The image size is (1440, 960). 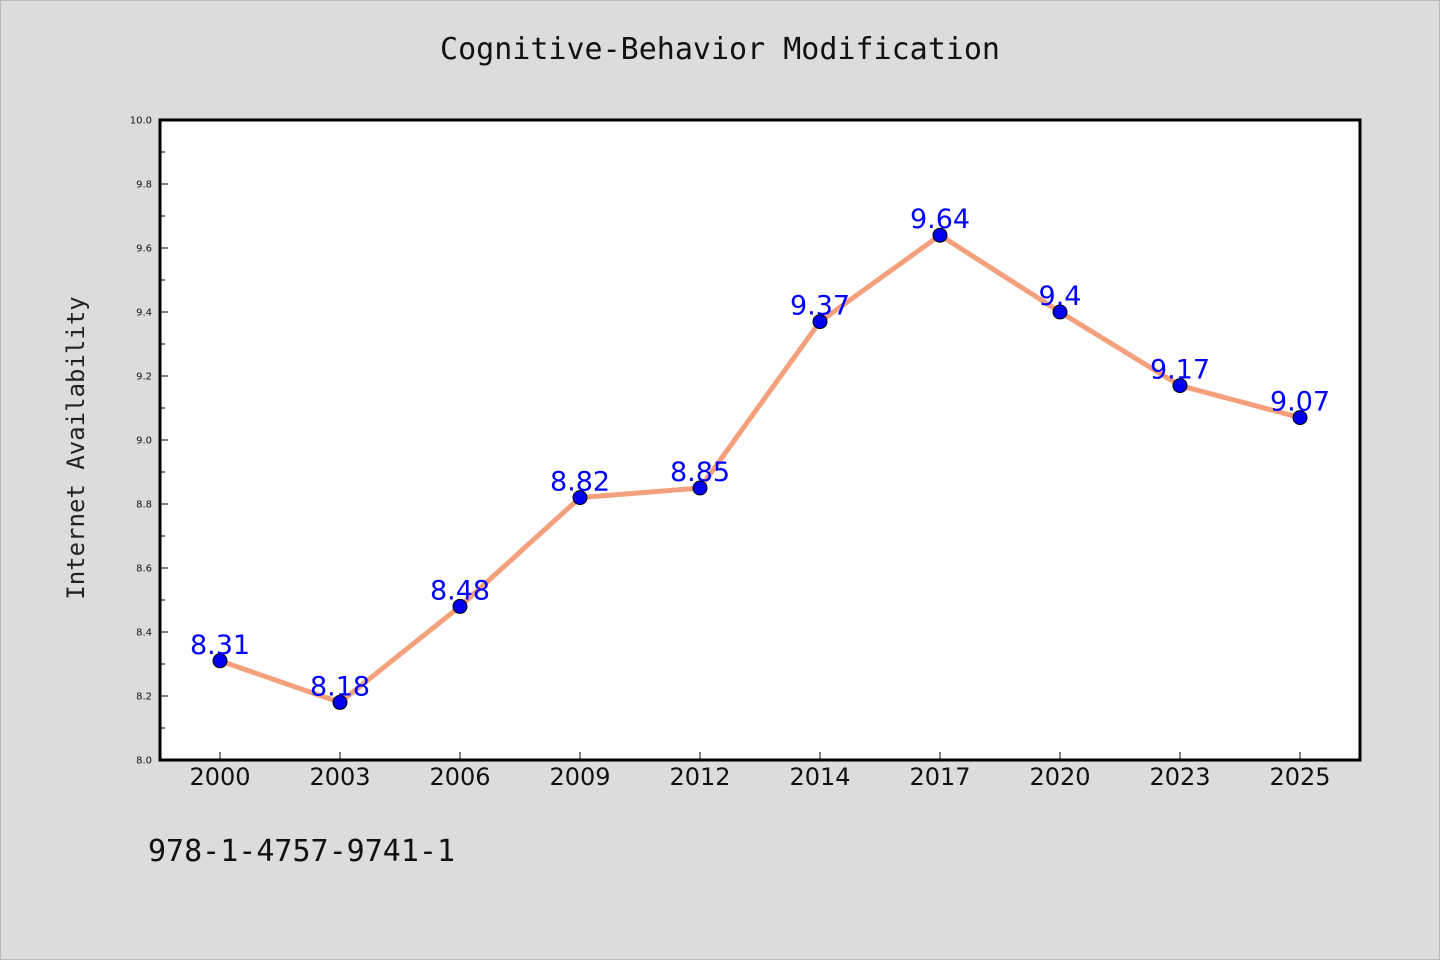 What do you see at coordinates (1300, 402) in the screenshot?
I see `data-label: 9.07` at bounding box center [1300, 402].